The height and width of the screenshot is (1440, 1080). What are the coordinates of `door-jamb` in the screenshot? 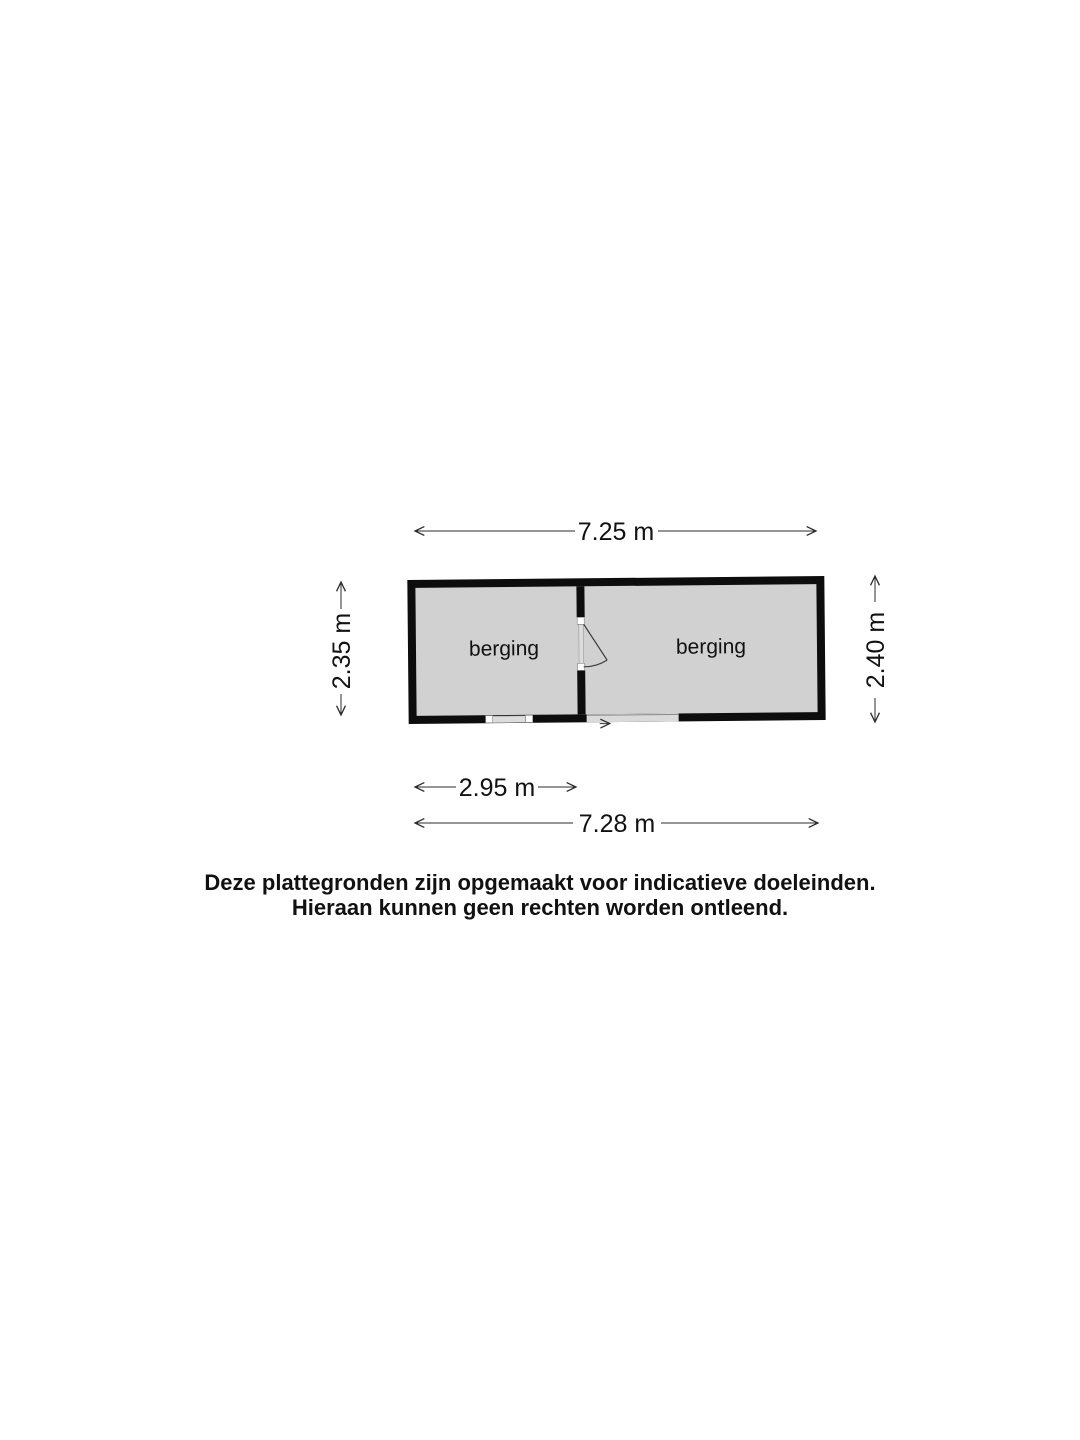 It's located at (581, 644).